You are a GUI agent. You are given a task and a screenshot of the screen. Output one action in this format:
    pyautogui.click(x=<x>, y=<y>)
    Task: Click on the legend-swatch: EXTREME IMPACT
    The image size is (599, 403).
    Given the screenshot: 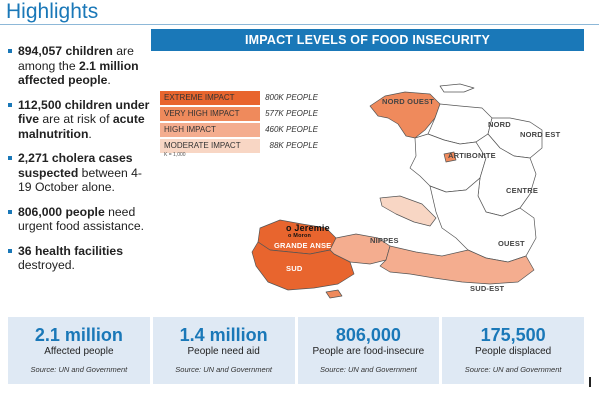 What is the action you would take?
    pyautogui.click(x=210, y=97)
    